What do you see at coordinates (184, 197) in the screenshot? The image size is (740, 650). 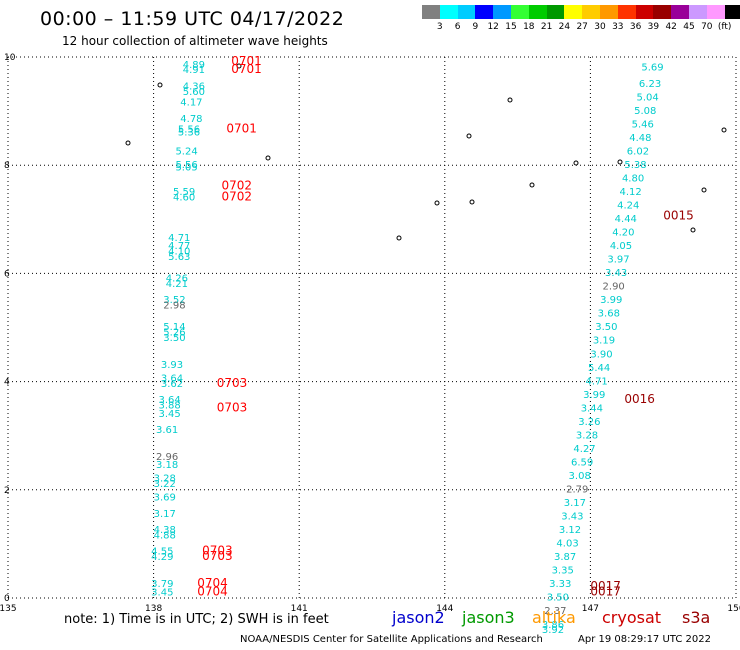 I see `swh-label: 4.60` at bounding box center [184, 197].